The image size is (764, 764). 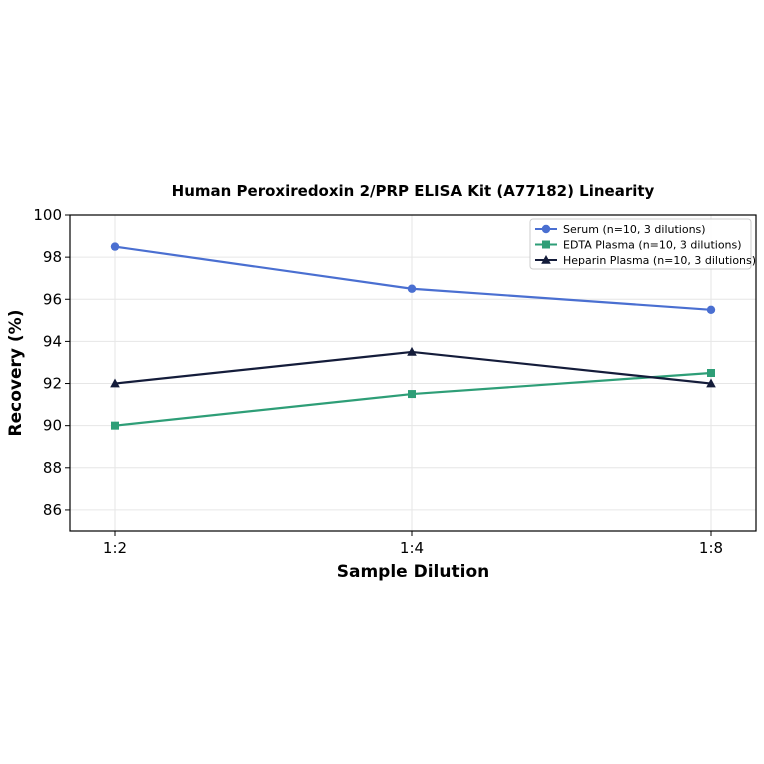 I want to click on y-axis-ticks: 86 88 90 92 94 96 98 100, so click(x=51, y=362).